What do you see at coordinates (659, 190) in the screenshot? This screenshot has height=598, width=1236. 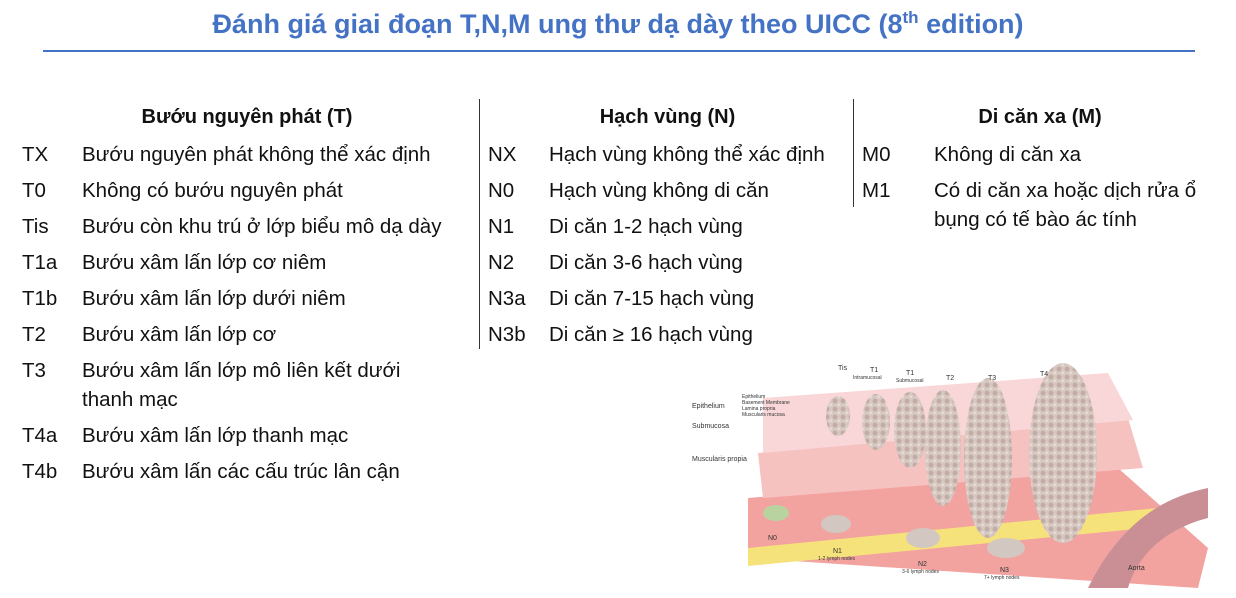 I see `n-stage-description: Hạch vùng không di căn` at bounding box center [659, 190].